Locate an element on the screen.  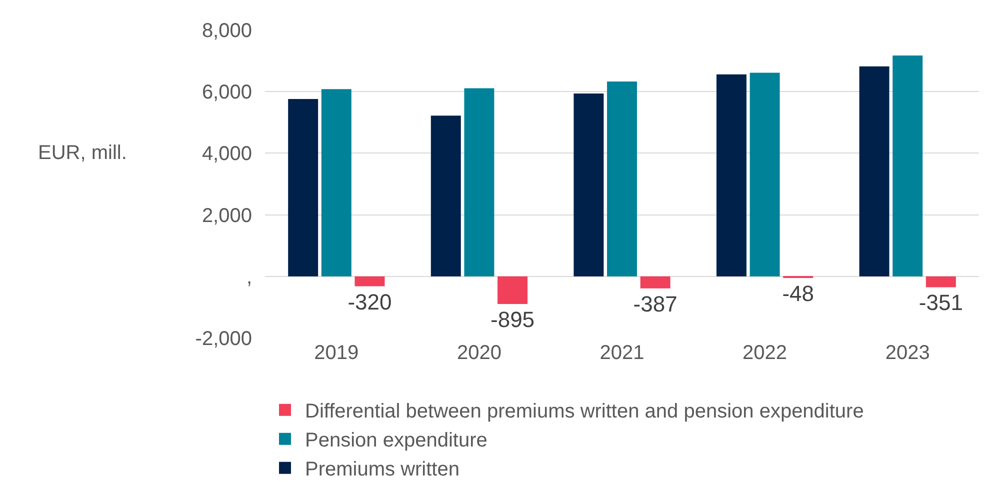
legend-label: Differential between premiums written and pension expenditure is located at coordinates (584, 411).